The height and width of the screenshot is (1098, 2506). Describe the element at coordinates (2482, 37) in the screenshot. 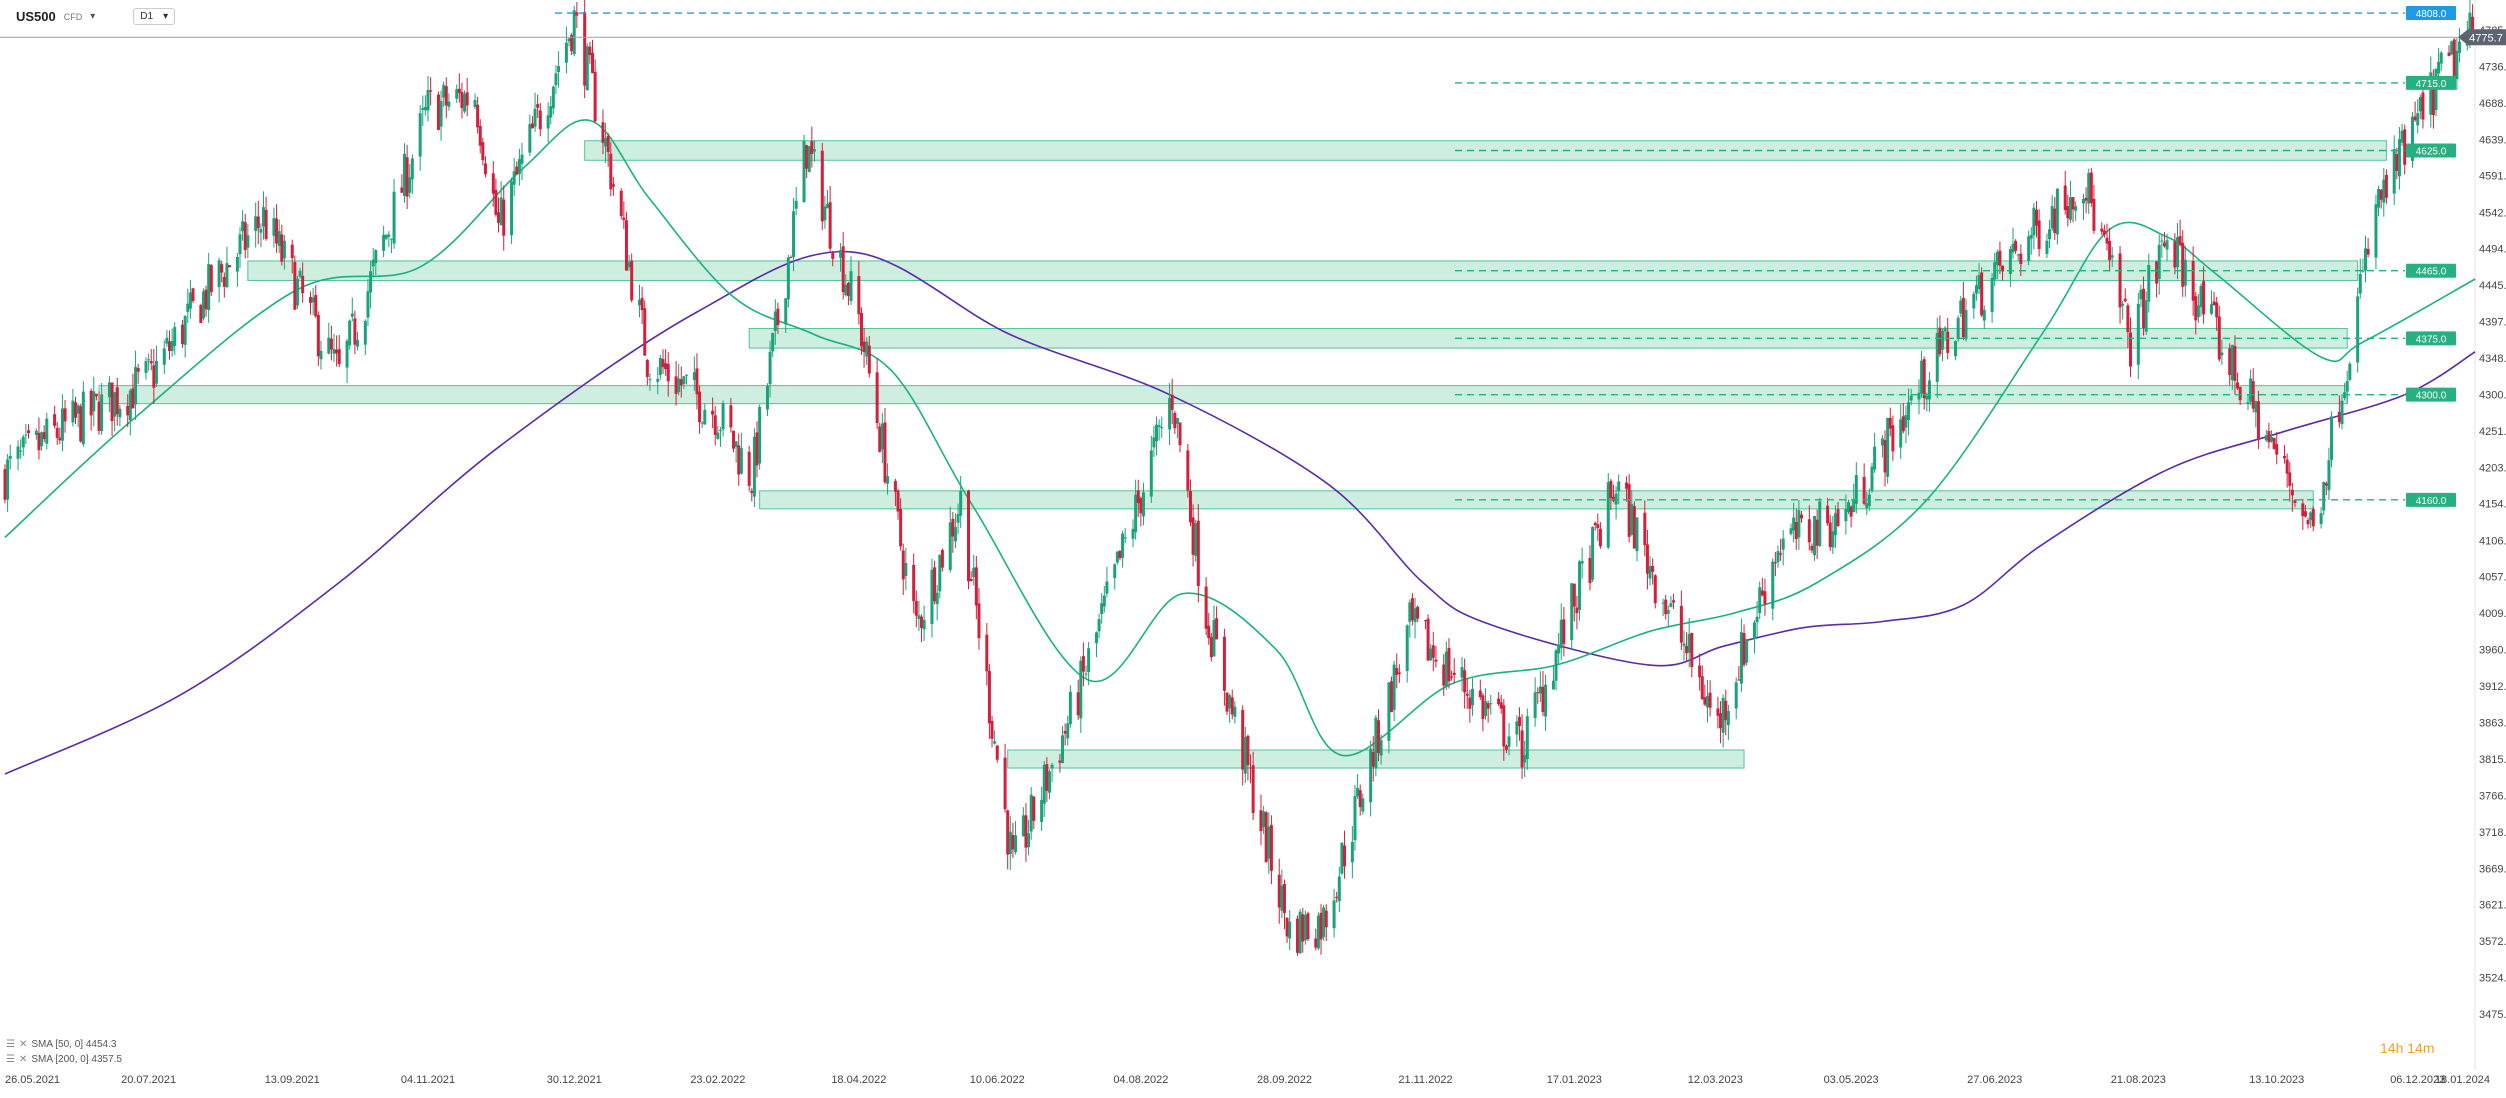

I see `current-price-tag` at that location.